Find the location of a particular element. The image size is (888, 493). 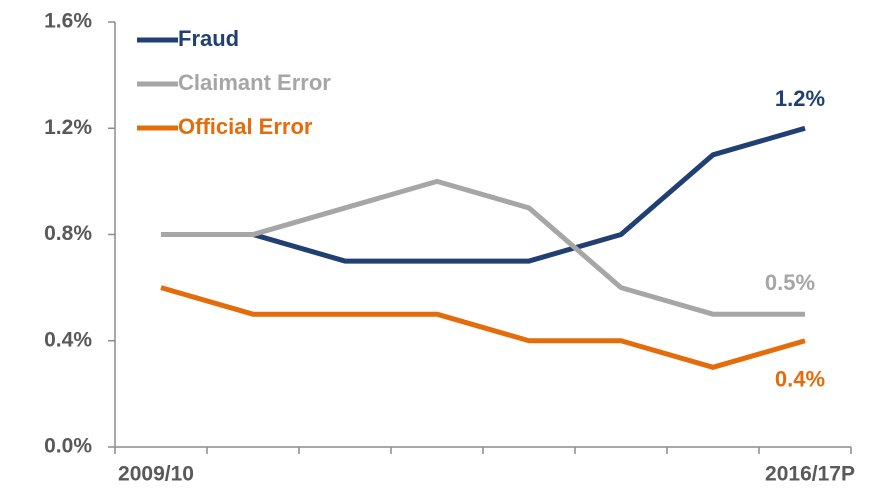

x-tick-label: 2016/17P is located at coordinates (810, 474).